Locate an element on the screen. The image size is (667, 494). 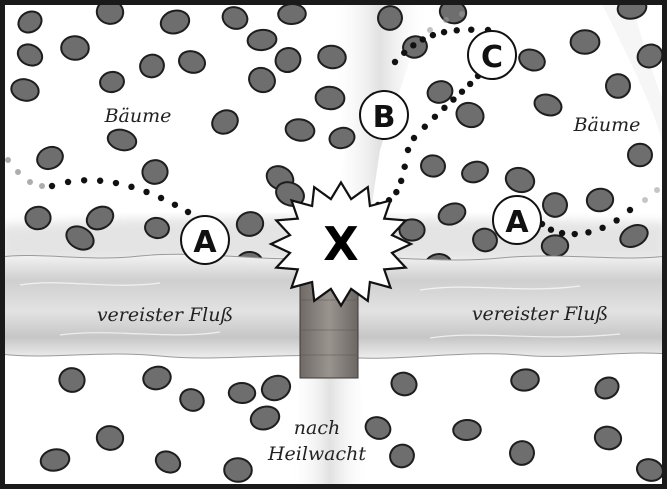
marker-a-left: A is located at coordinates (205, 240).